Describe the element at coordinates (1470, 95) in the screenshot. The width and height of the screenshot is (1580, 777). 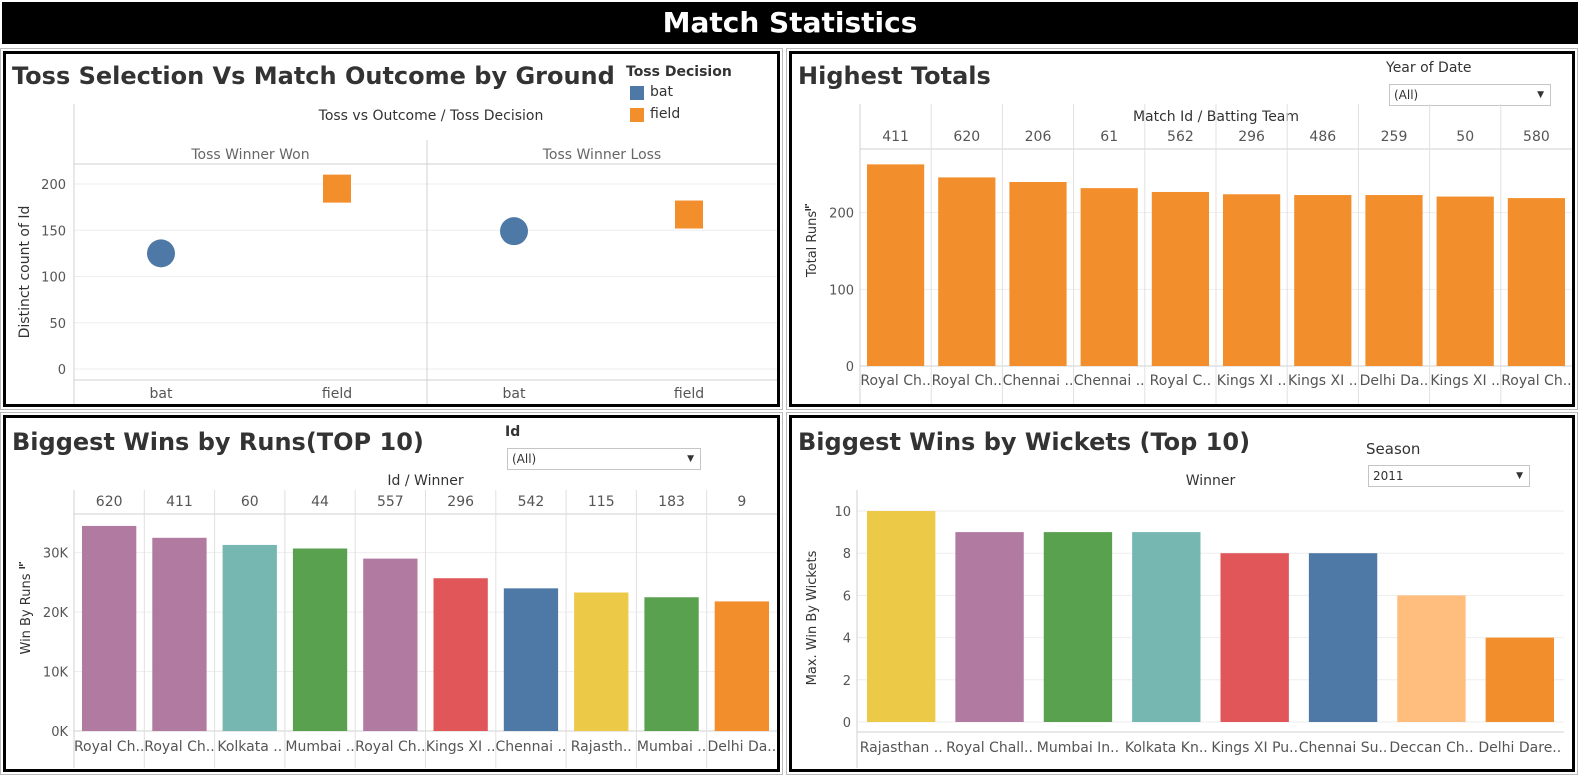
I see `year-filter-dropdown: (All) ▼` at that location.